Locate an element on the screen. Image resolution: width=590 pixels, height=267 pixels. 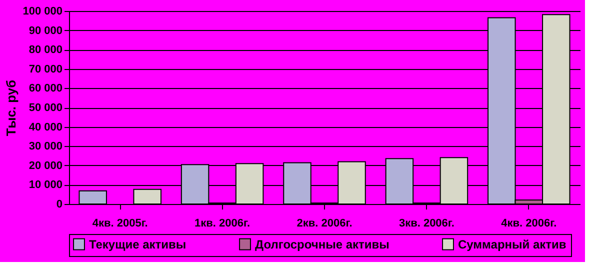
x-tick-label: 2кв. 2006г. is located at coordinates (324, 224).